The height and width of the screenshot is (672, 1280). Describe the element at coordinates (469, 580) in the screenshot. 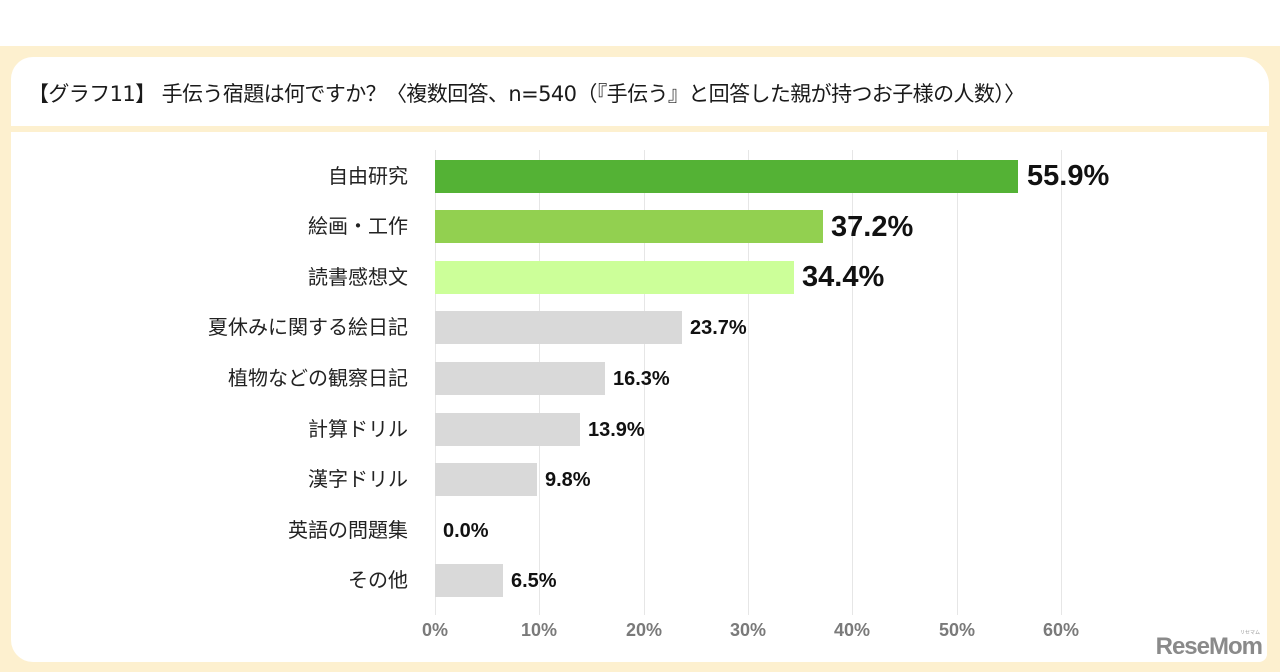

I see `bar-sonota` at that location.